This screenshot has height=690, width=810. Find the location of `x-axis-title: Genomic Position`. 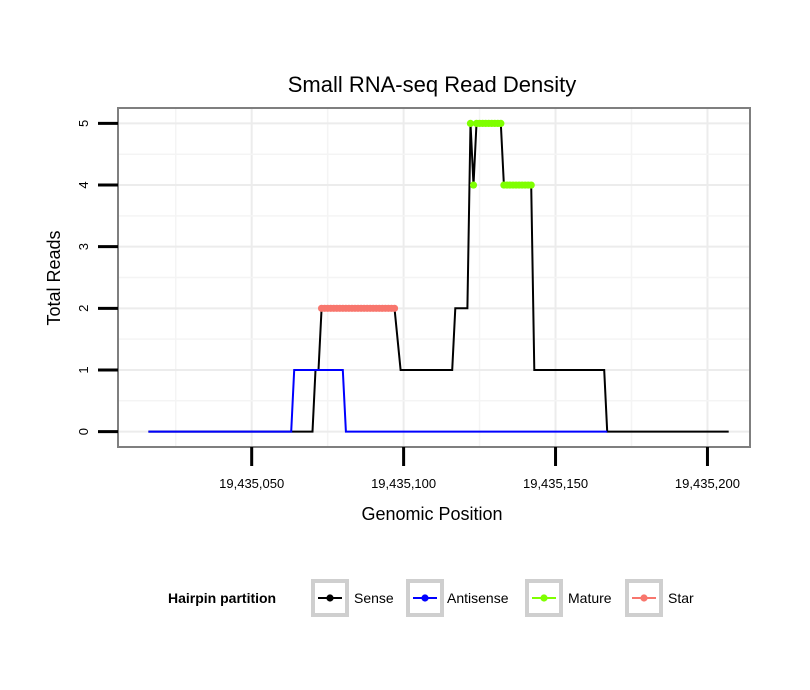

x-axis-title: Genomic Position is located at coordinates (431, 514).